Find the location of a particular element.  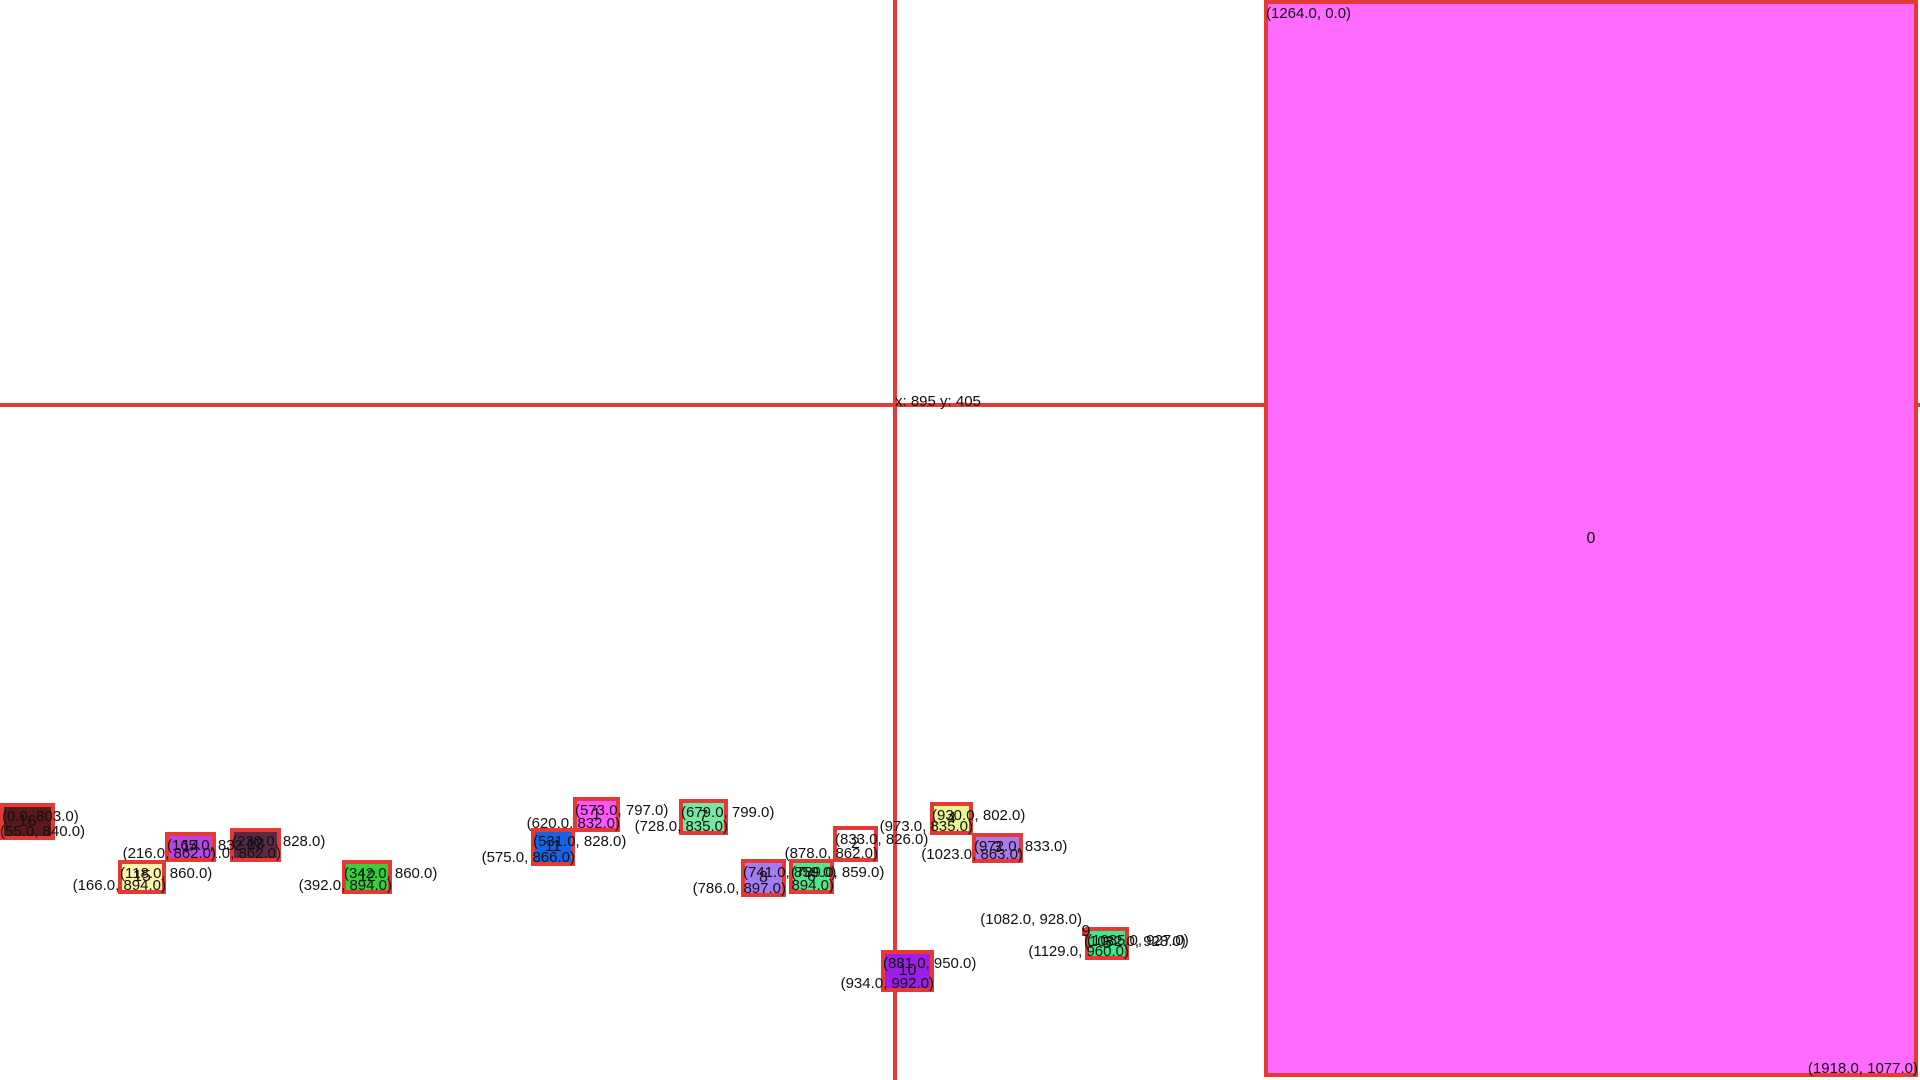

detection-box-10: 10 is located at coordinates (907, 971).